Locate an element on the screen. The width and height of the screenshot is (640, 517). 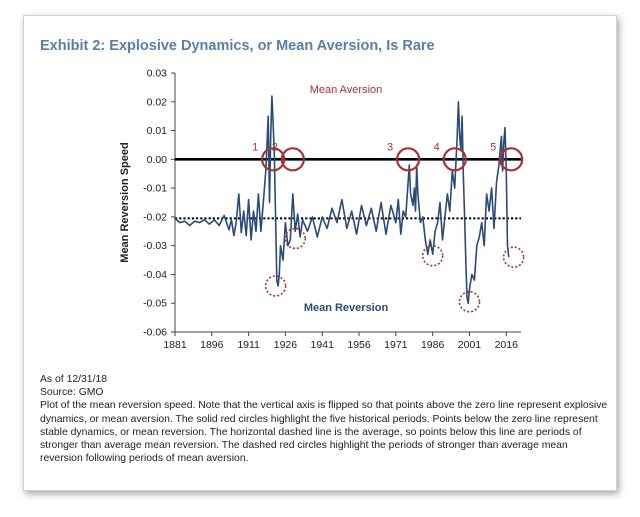
x-tick-label: 2001 is located at coordinates (470, 345).